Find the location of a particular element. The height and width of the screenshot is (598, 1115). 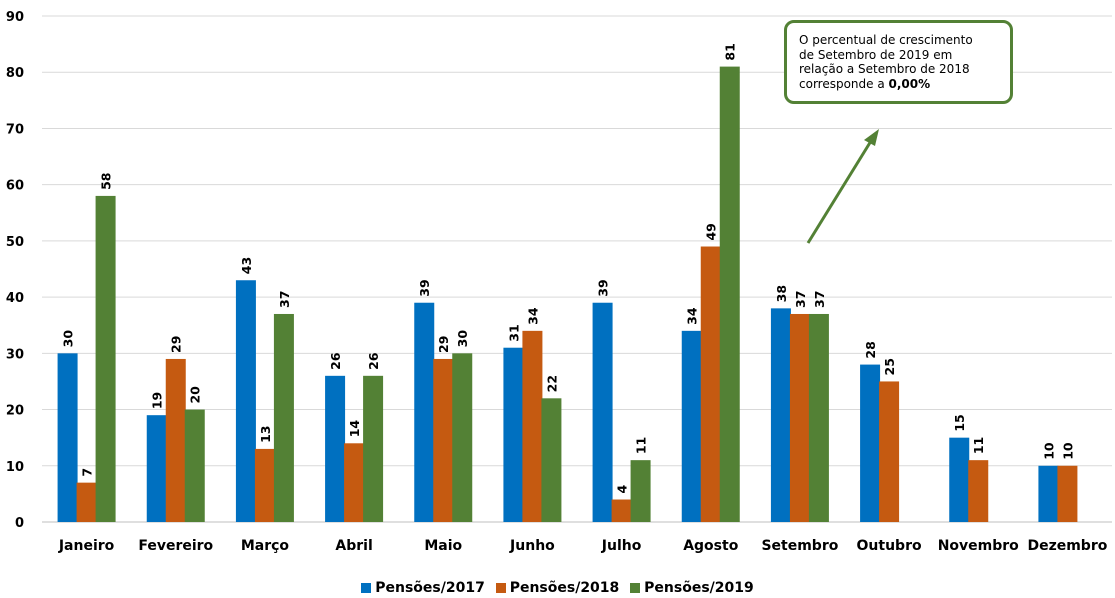

category-label: Fevereiro is located at coordinates (175, 546).